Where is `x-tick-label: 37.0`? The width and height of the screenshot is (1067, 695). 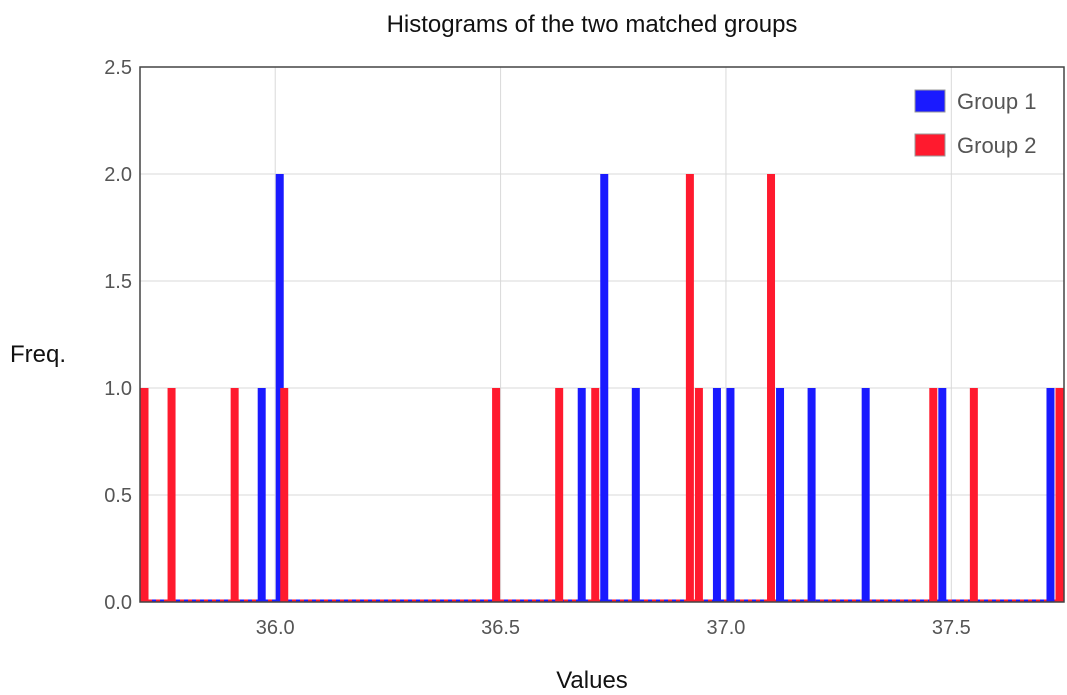
x-tick-label: 37.0 is located at coordinates (725, 628).